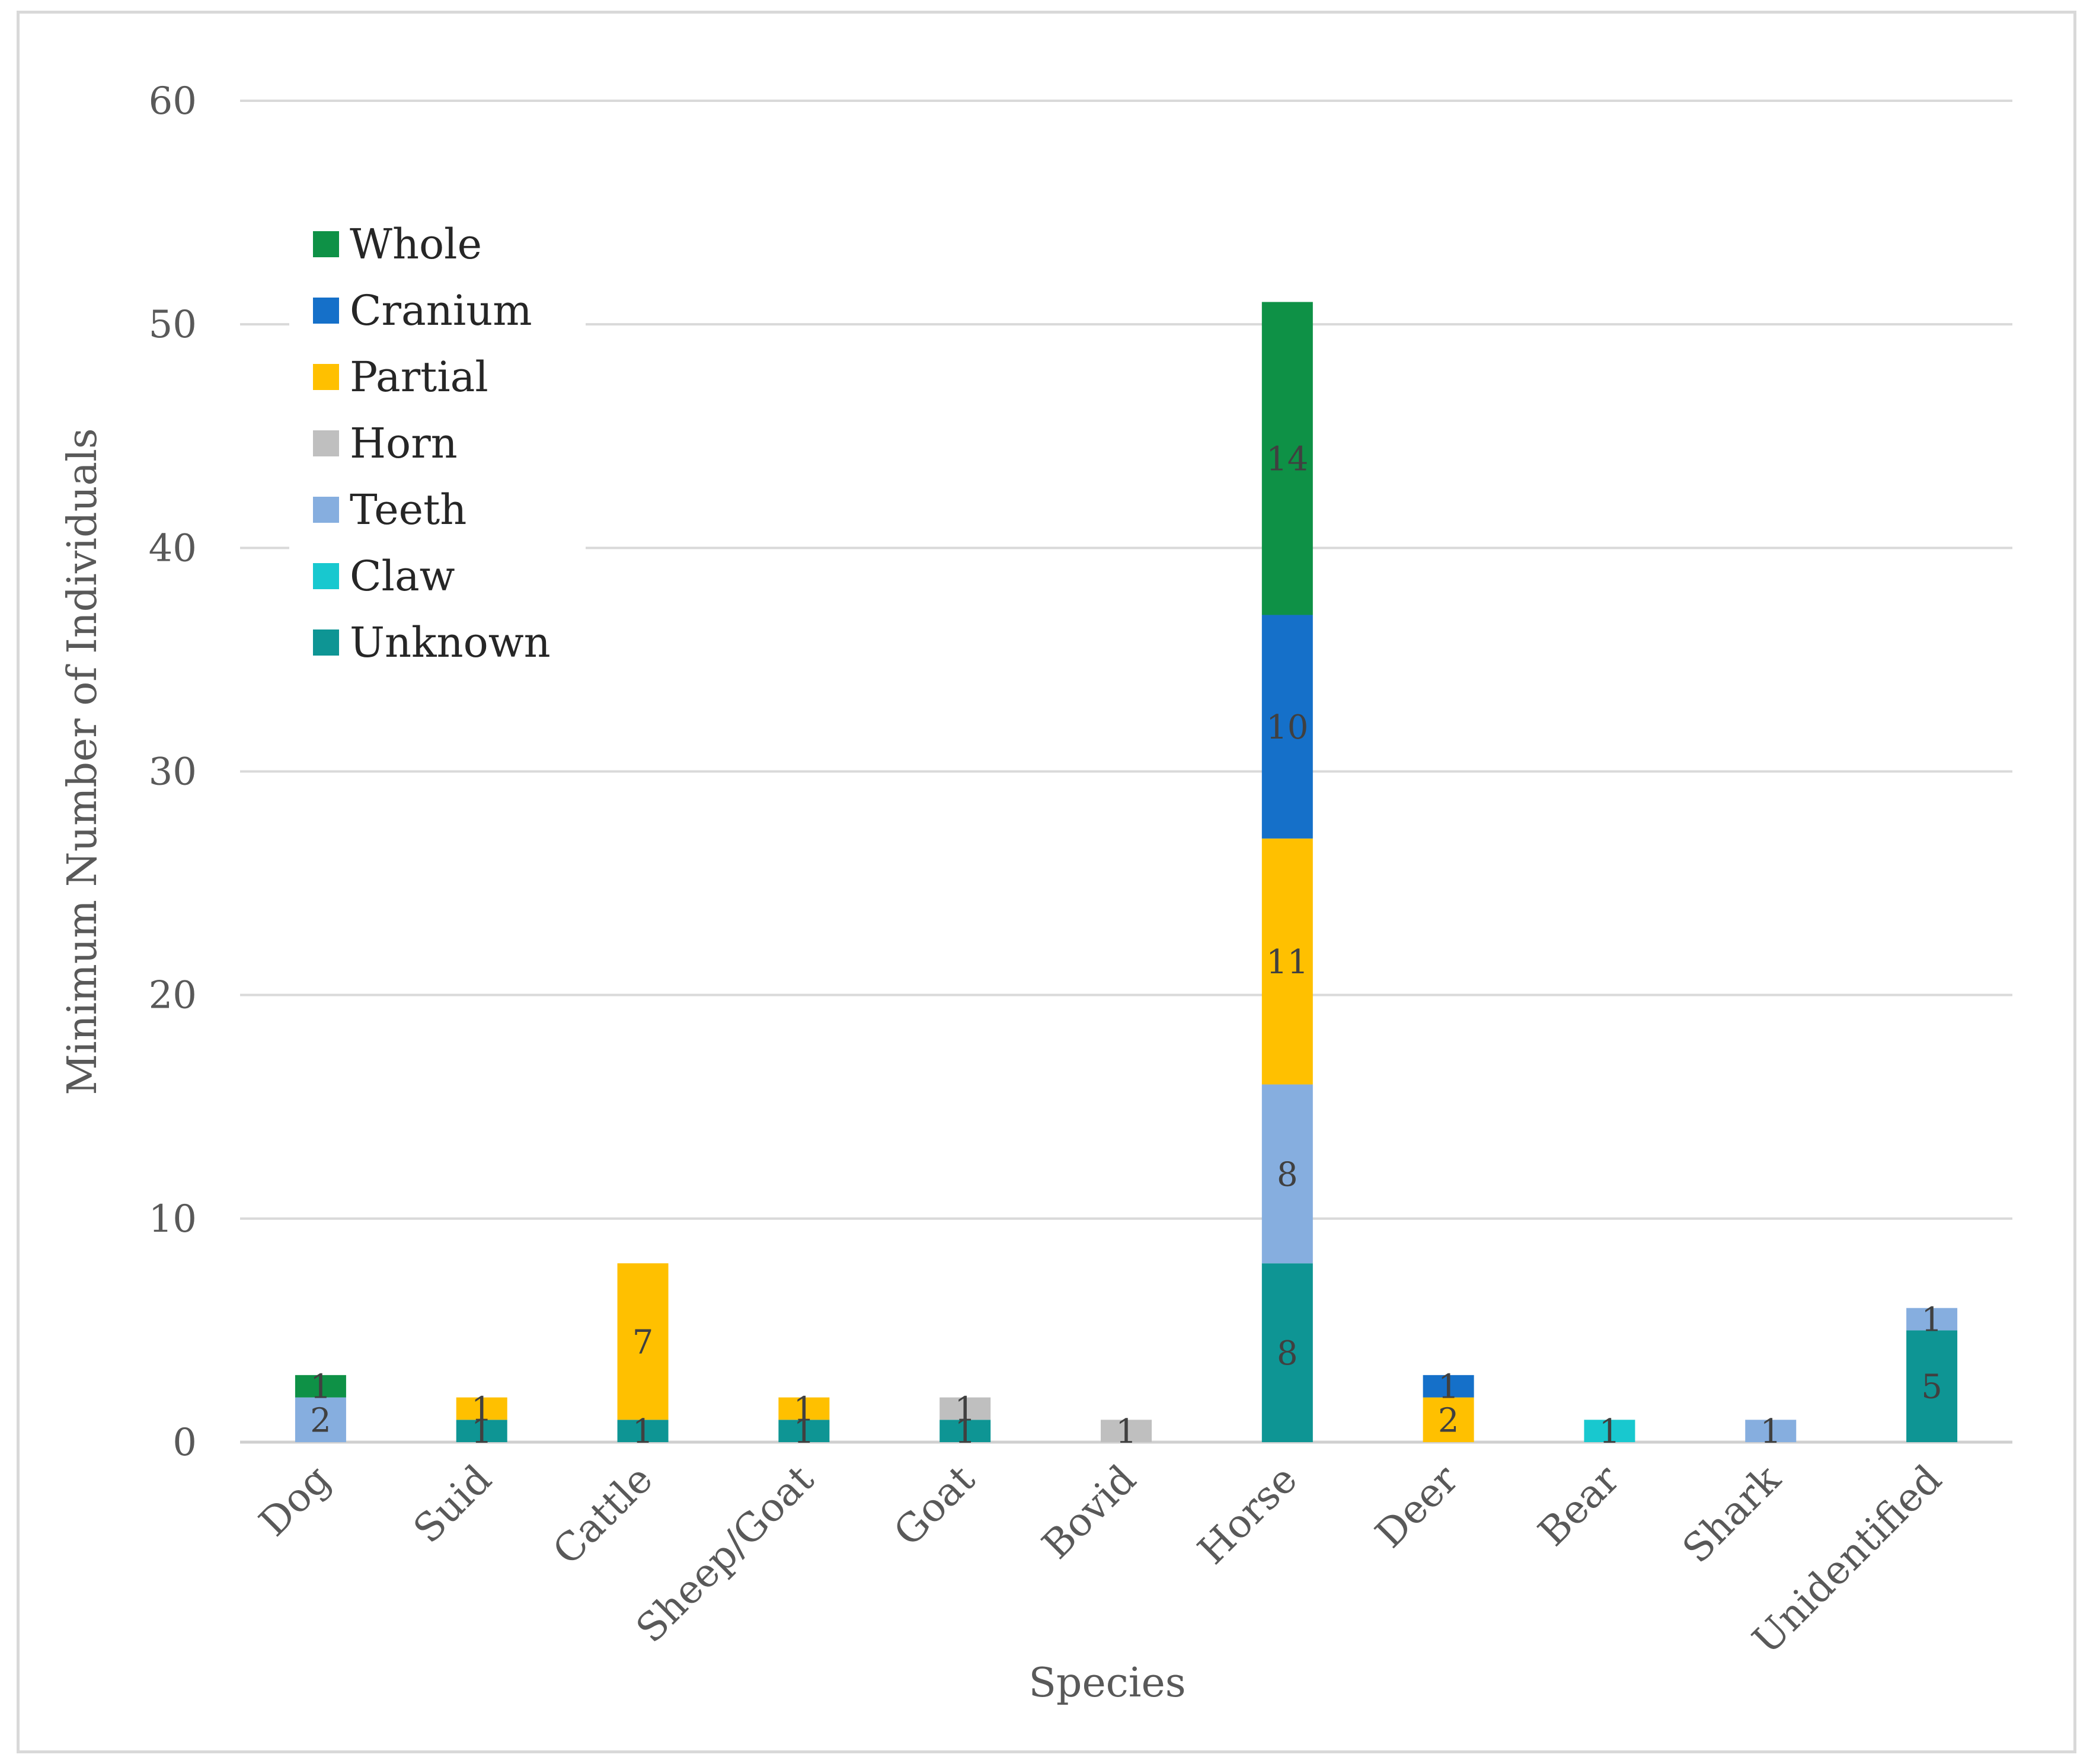 The width and height of the screenshot is (2093, 1764). I want to click on x-axis-title: Species, so click(1106, 1683).